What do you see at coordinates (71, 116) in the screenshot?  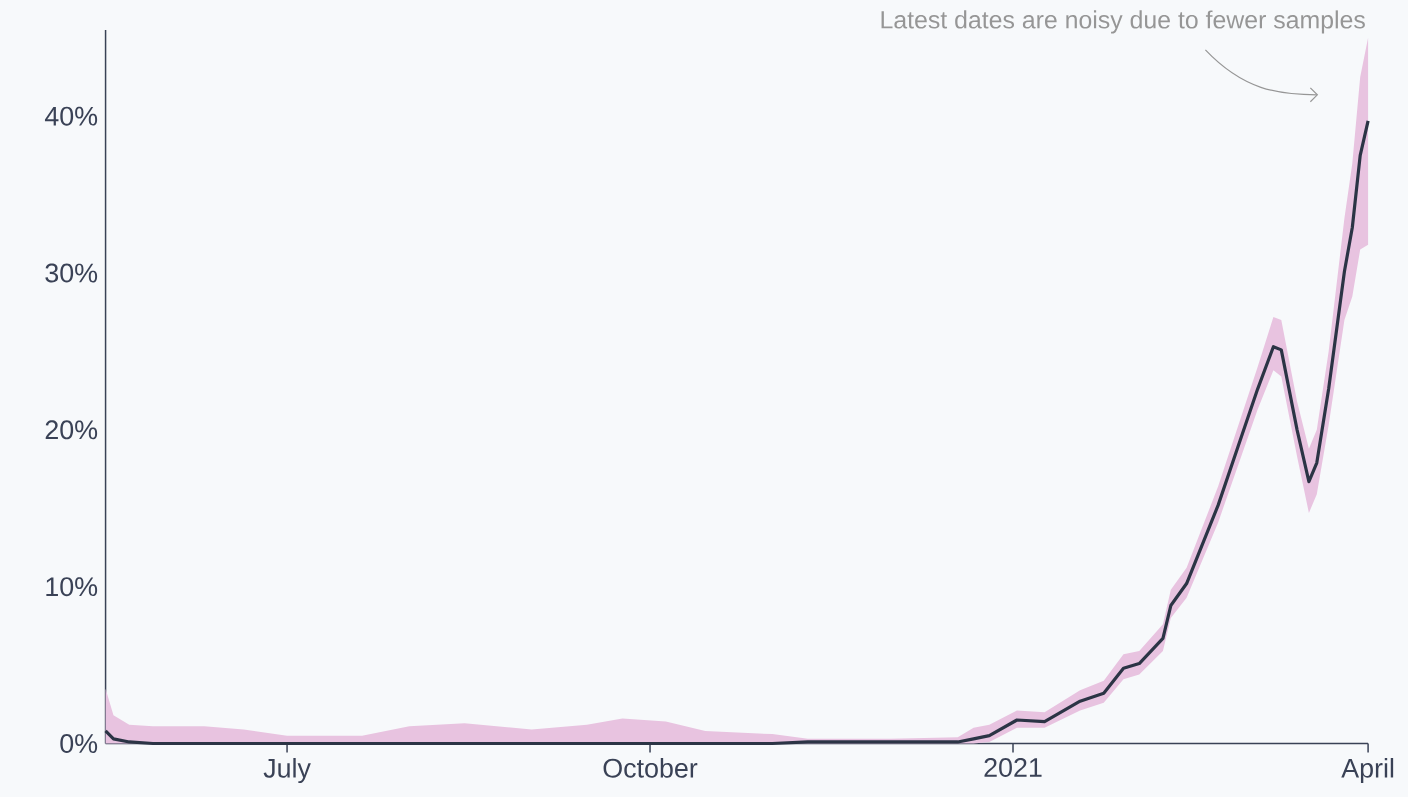 I see `y-tick-label: 40%` at bounding box center [71, 116].